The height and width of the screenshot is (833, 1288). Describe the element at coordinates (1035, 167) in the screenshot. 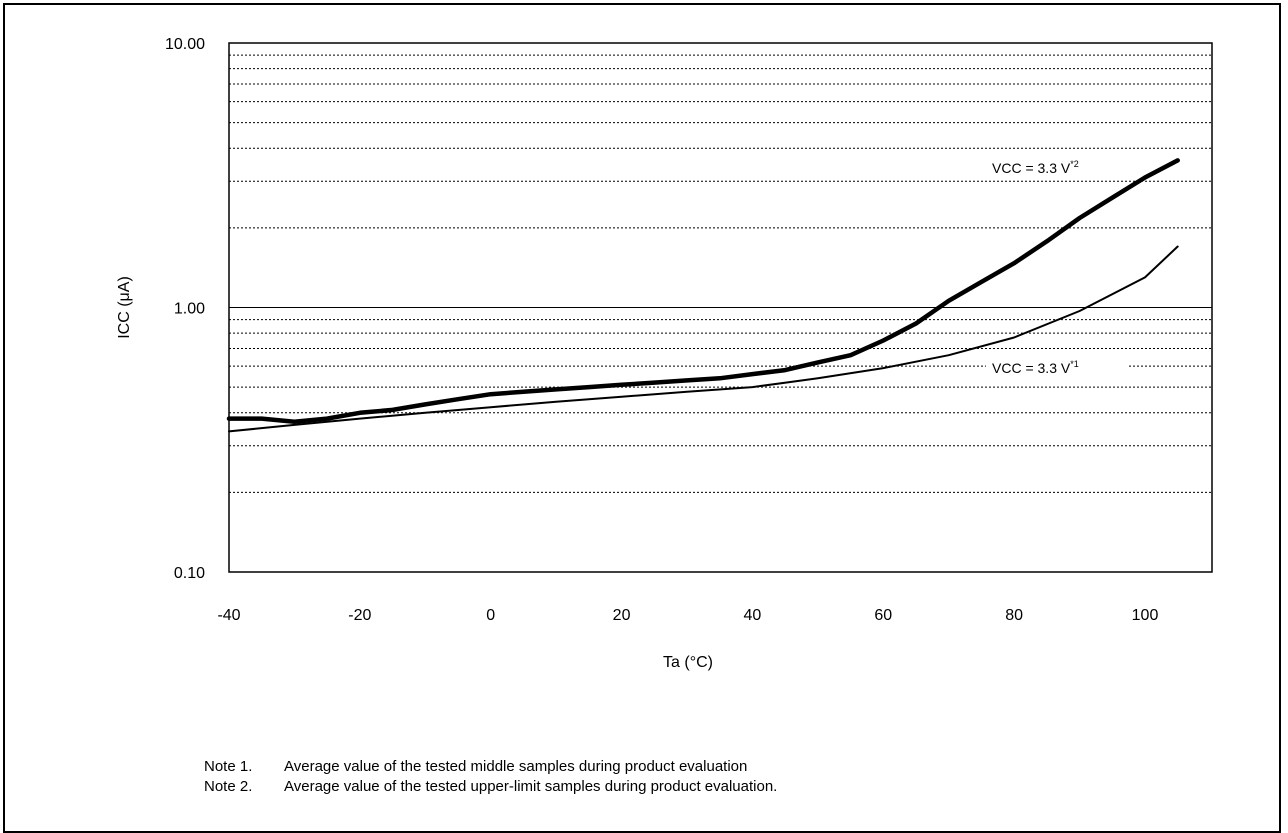

I see `series-label: VCC = 3.3 V*2` at that location.